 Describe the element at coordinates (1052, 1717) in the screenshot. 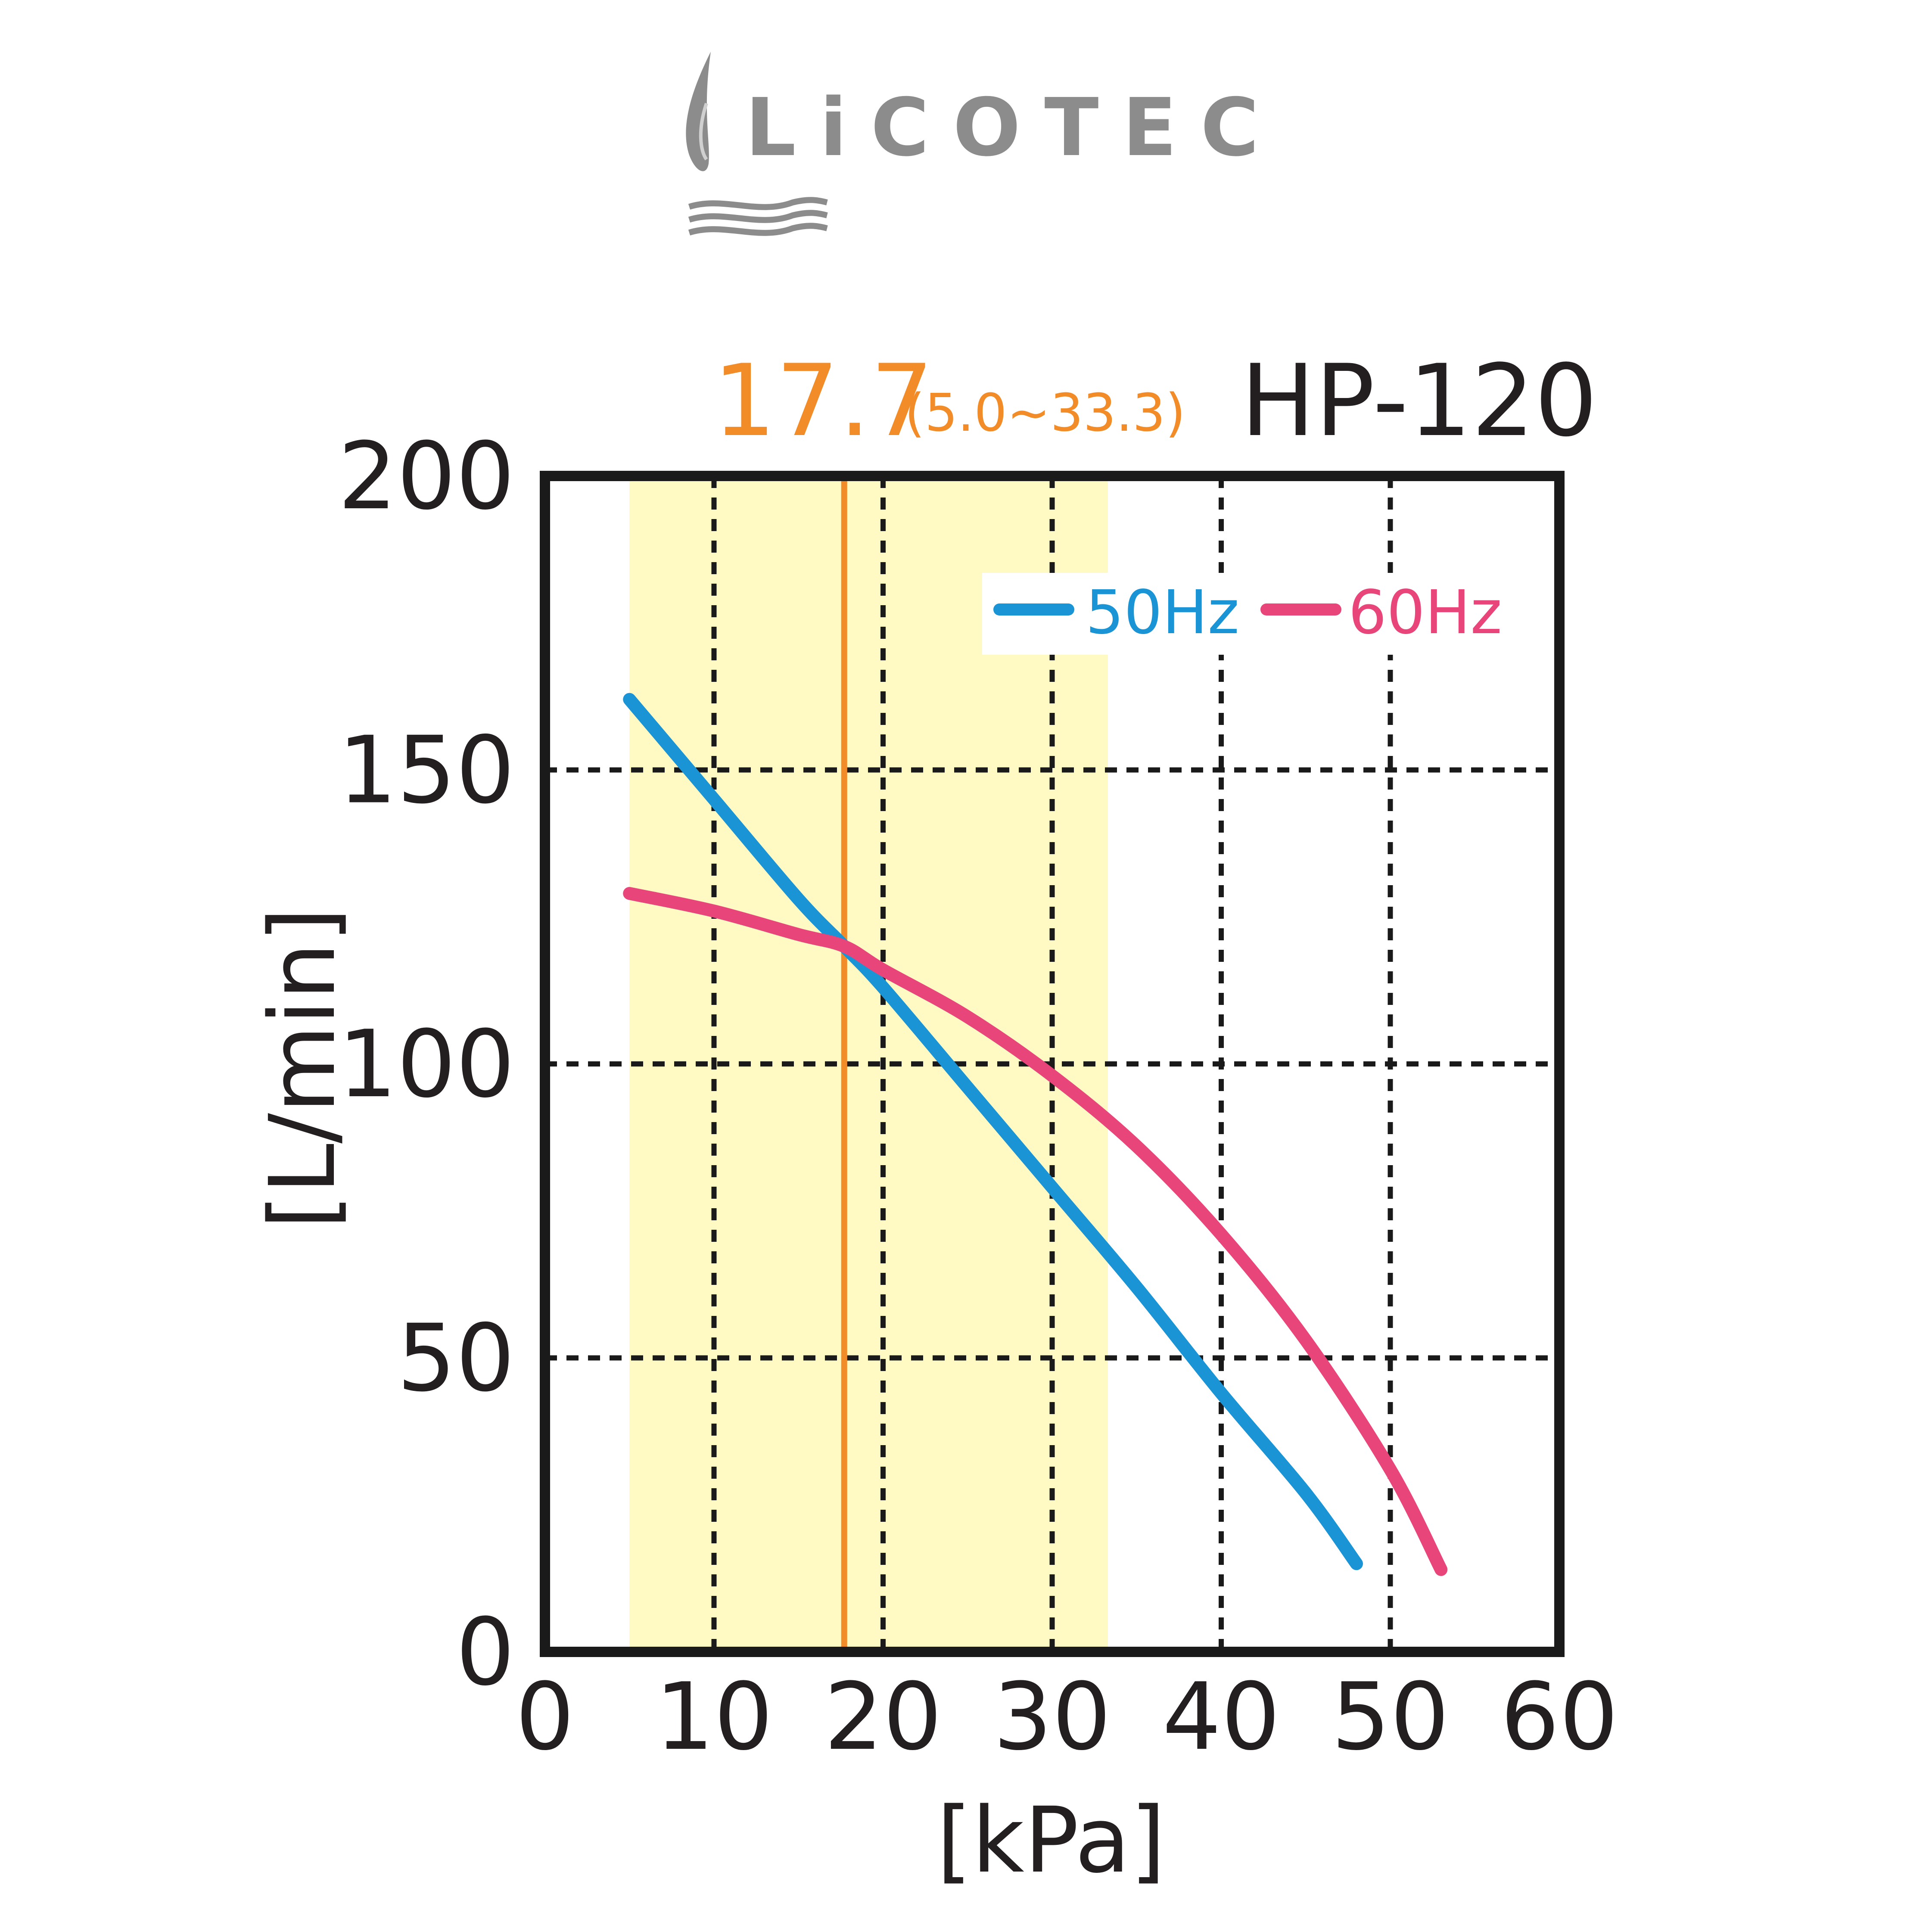

I see `x-tick-label: 30` at that location.